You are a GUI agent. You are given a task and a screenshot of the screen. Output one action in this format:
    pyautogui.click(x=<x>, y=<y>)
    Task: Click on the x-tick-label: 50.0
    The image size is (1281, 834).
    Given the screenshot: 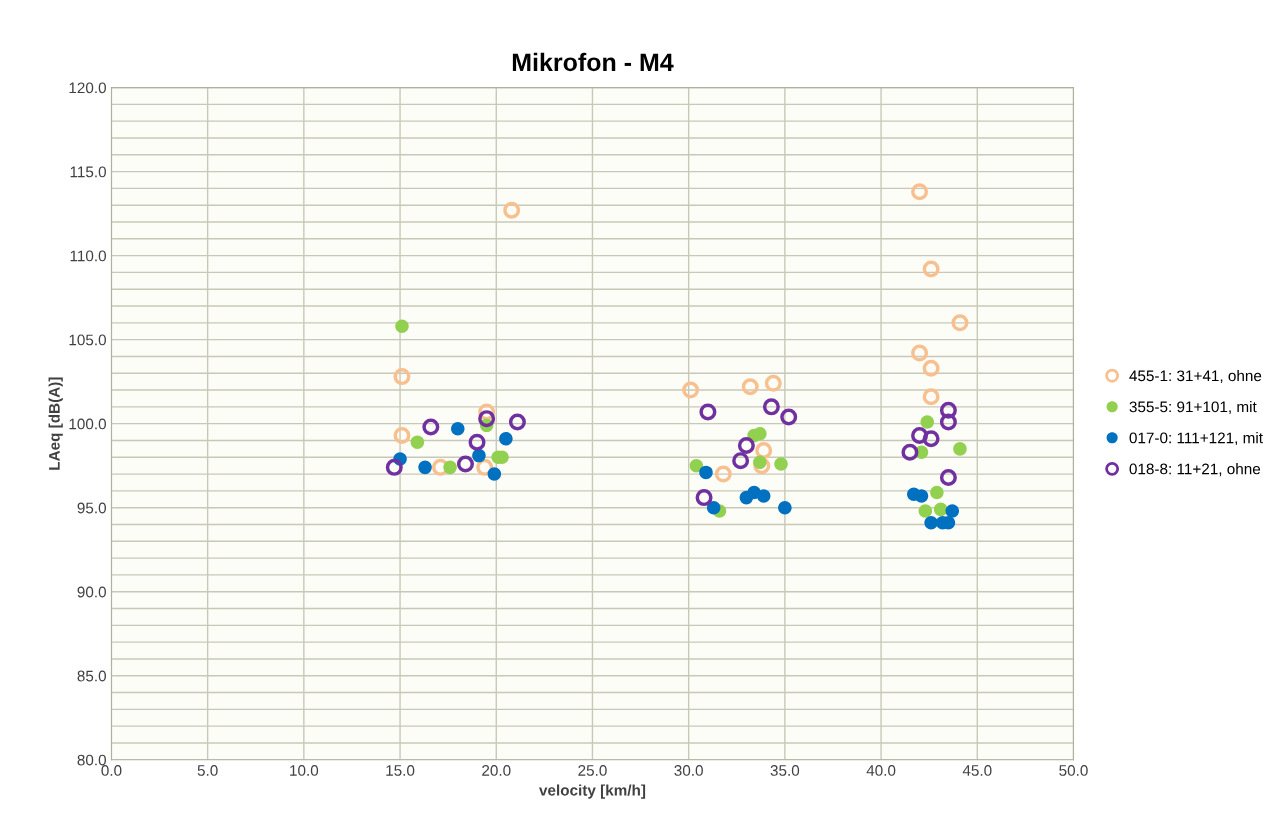 What is the action you would take?
    pyautogui.click(x=1073, y=770)
    